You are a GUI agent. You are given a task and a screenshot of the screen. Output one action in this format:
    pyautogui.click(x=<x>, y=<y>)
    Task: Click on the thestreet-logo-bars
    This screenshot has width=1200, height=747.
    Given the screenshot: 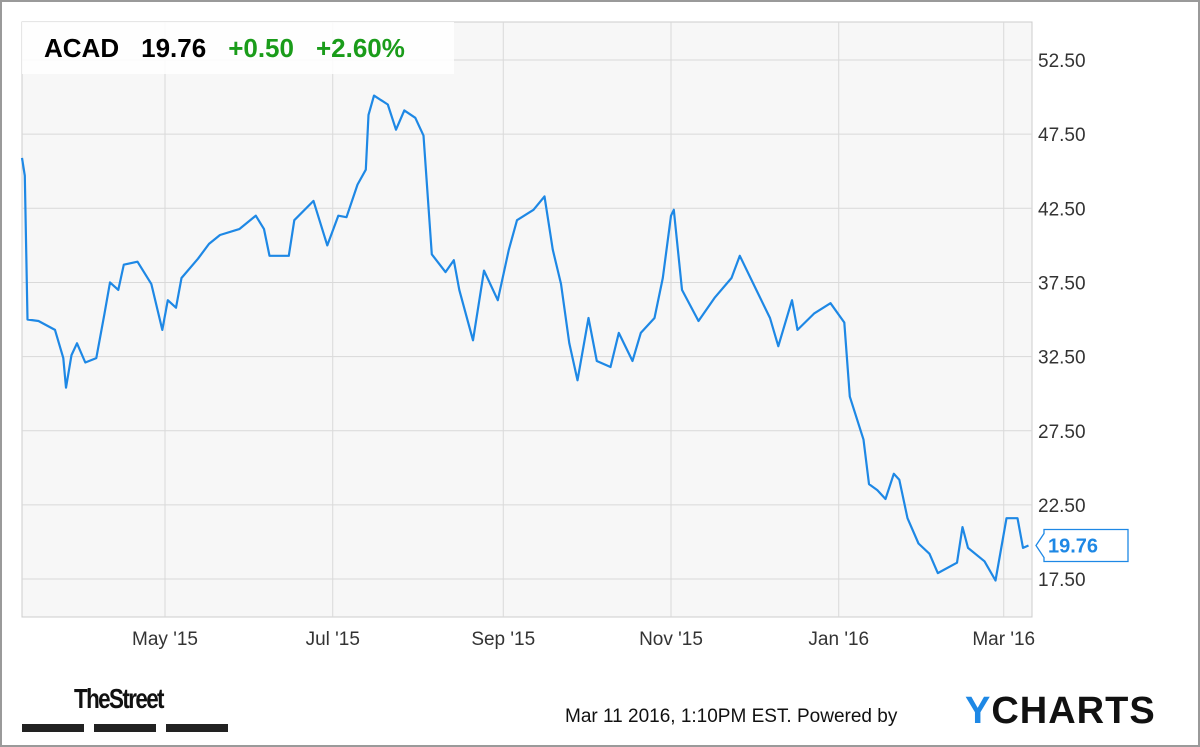 What is the action you would take?
    pyautogui.click(x=125, y=728)
    